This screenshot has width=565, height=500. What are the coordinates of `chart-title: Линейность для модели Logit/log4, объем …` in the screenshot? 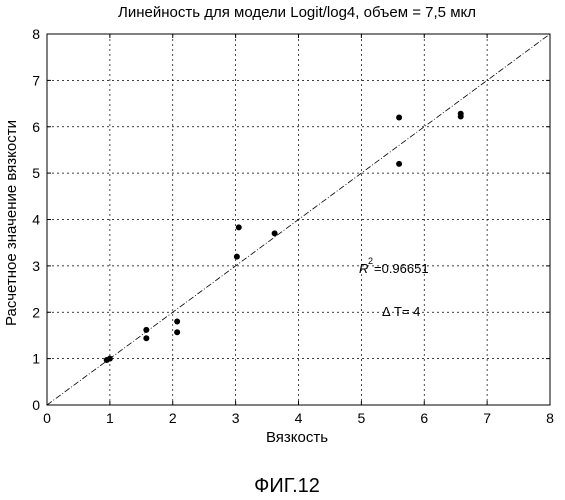 It's located at (297, 12).